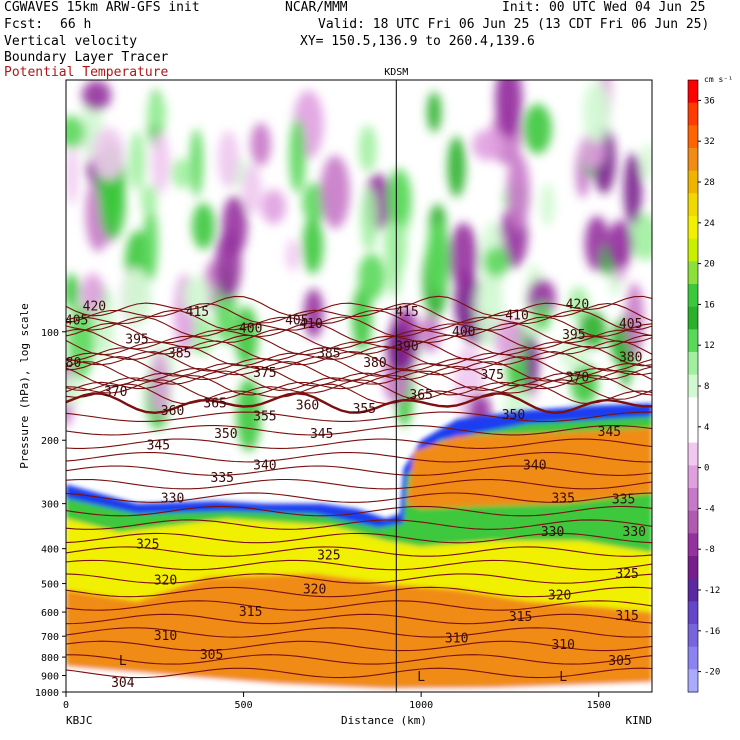 This screenshot has height=740, width=740. What do you see at coordinates (50, 677) in the screenshot?
I see `y-tick-label: 900` at bounding box center [50, 677].